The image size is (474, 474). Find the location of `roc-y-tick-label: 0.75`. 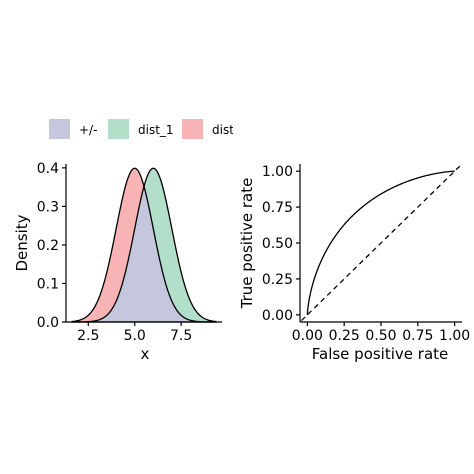

roc-y-tick-label: 0.75 is located at coordinates (277, 208).